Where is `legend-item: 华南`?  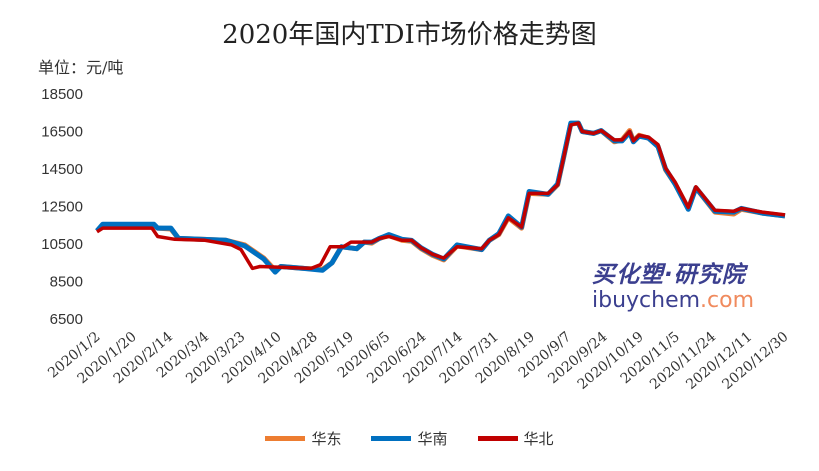
legend-item: 华南 is located at coordinates (409, 438).